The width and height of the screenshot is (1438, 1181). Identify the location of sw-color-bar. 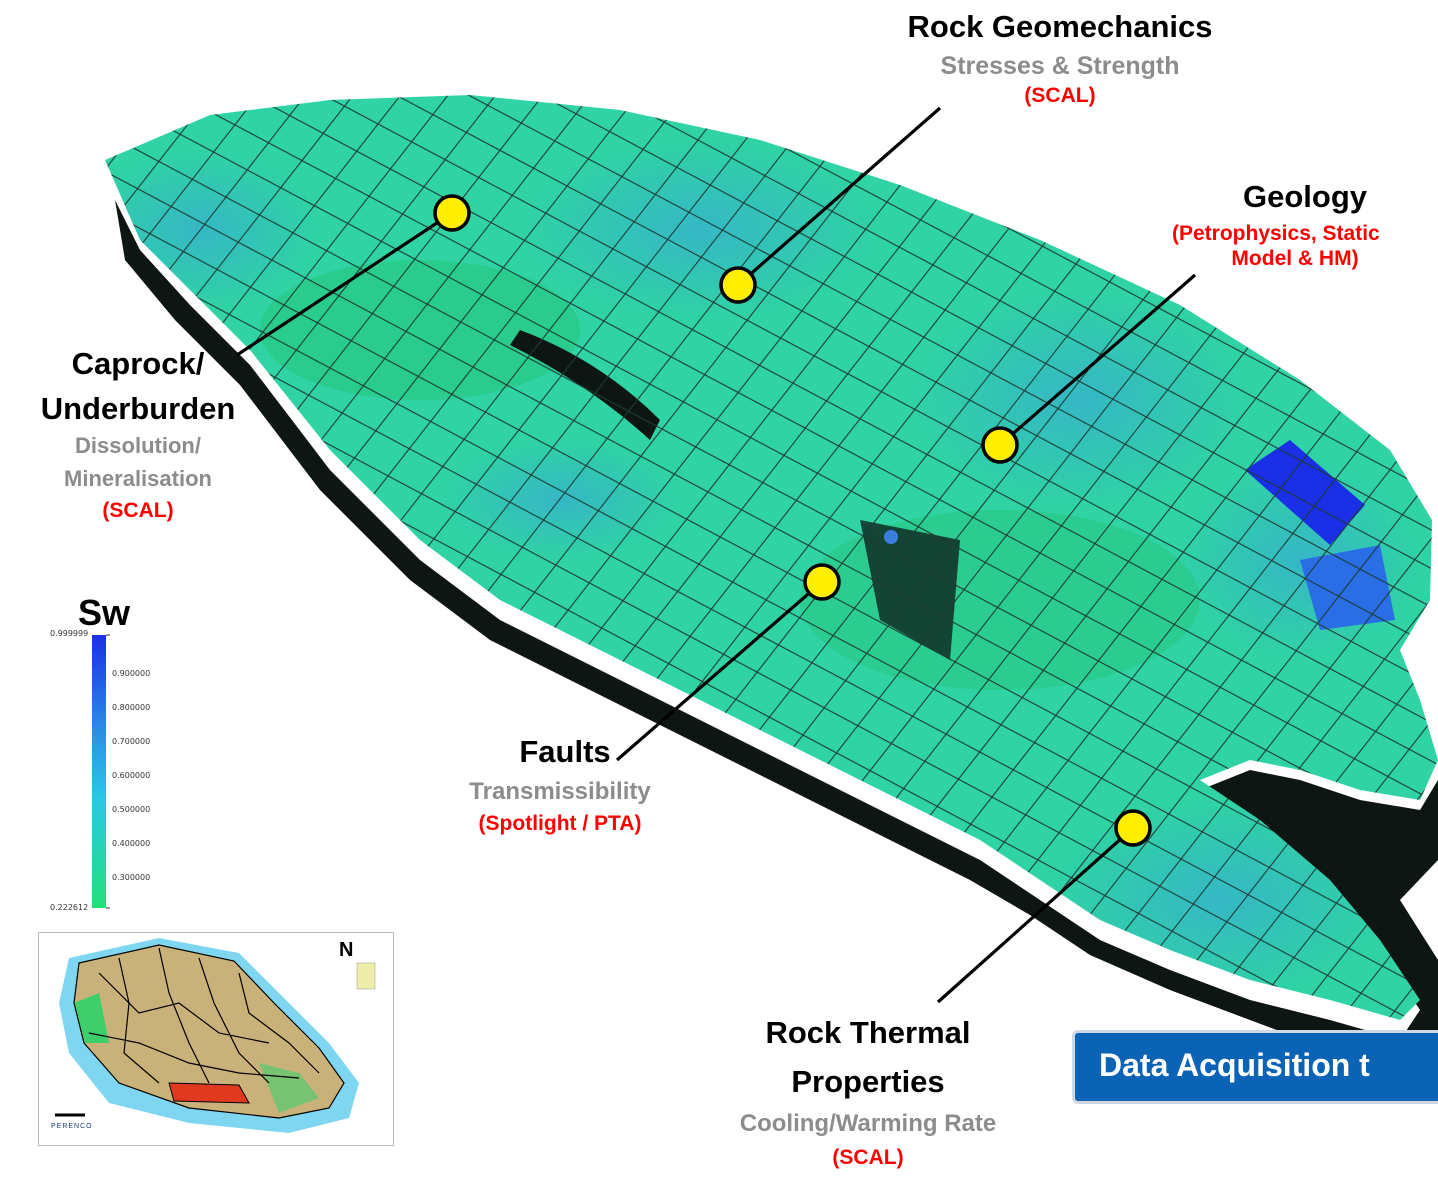
(99, 771).